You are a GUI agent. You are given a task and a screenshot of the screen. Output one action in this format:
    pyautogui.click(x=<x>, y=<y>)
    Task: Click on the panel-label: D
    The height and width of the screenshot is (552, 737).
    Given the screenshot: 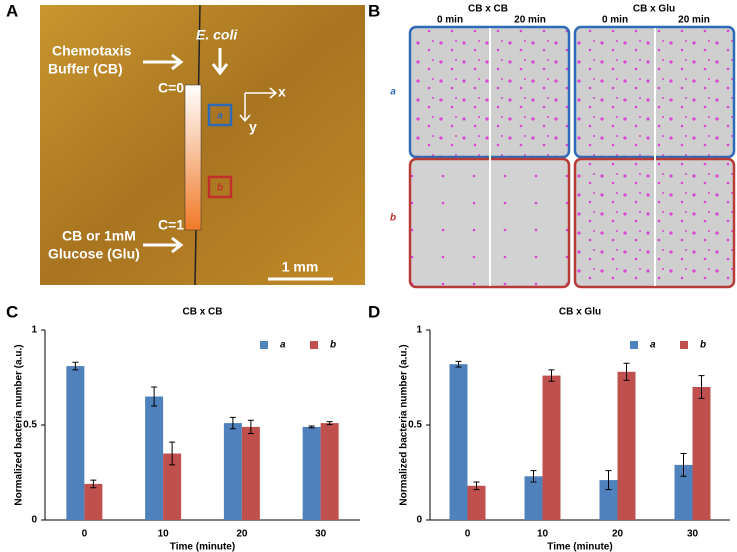 What is the action you would take?
    pyautogui.click(x=374, y=311)
    